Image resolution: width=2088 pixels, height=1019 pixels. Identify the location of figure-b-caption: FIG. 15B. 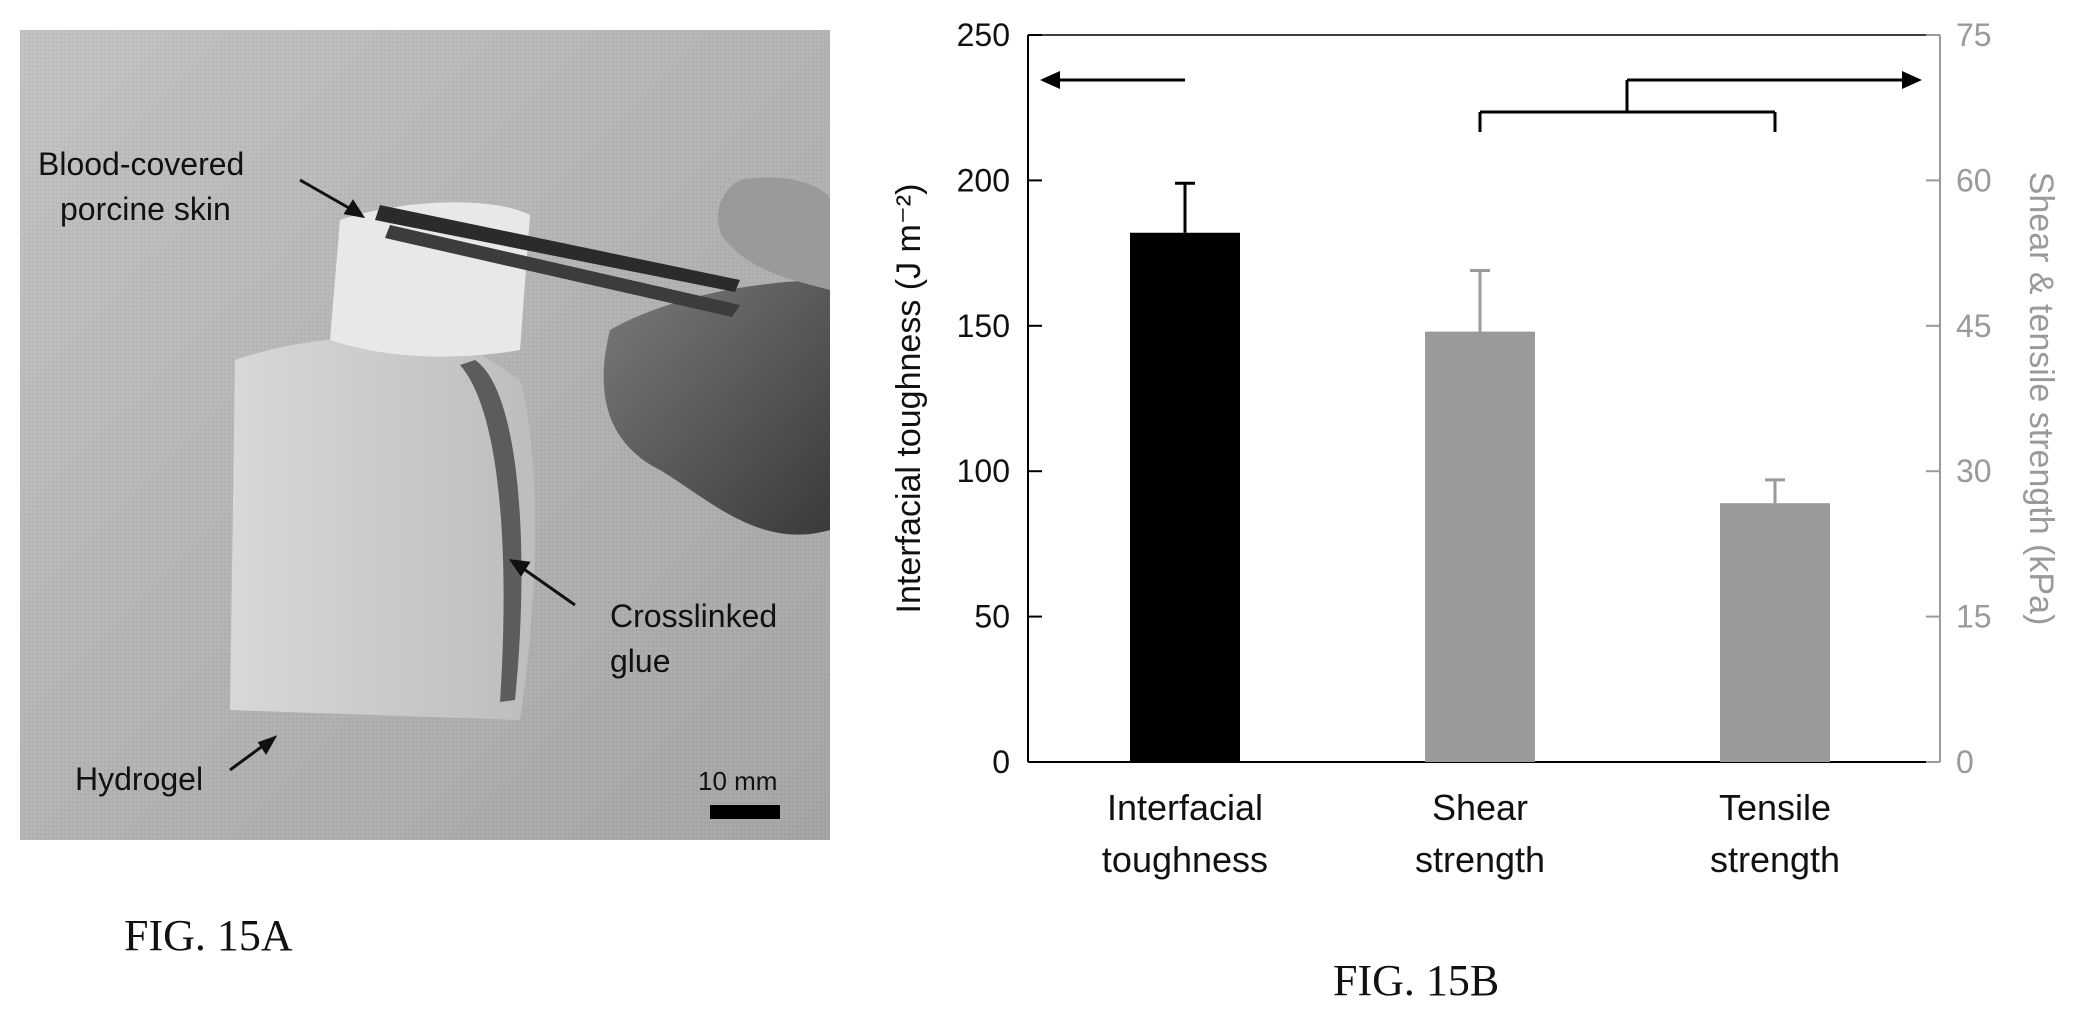
(1416, 980).